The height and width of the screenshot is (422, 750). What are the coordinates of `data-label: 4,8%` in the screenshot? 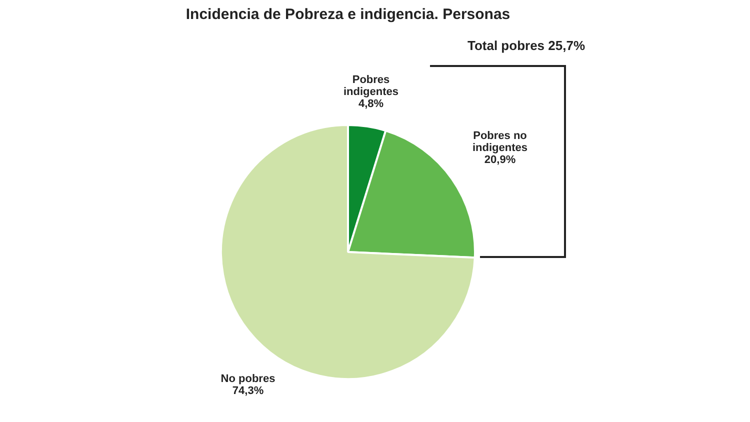 It's located at (371, 104).